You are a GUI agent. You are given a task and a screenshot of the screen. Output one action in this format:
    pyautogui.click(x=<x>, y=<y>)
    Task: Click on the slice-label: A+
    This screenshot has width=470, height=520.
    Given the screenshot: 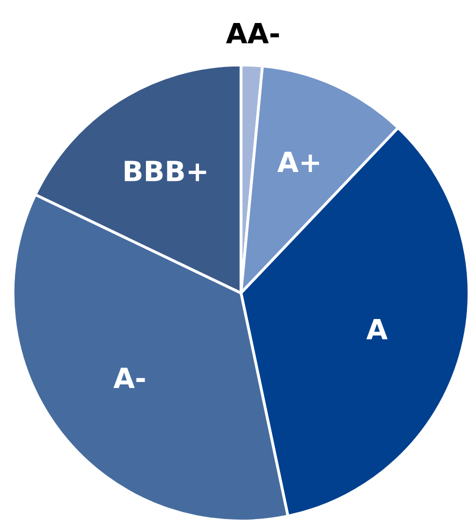 What is the action you would take?
    pyautogui.click(x=298, y=162)
    